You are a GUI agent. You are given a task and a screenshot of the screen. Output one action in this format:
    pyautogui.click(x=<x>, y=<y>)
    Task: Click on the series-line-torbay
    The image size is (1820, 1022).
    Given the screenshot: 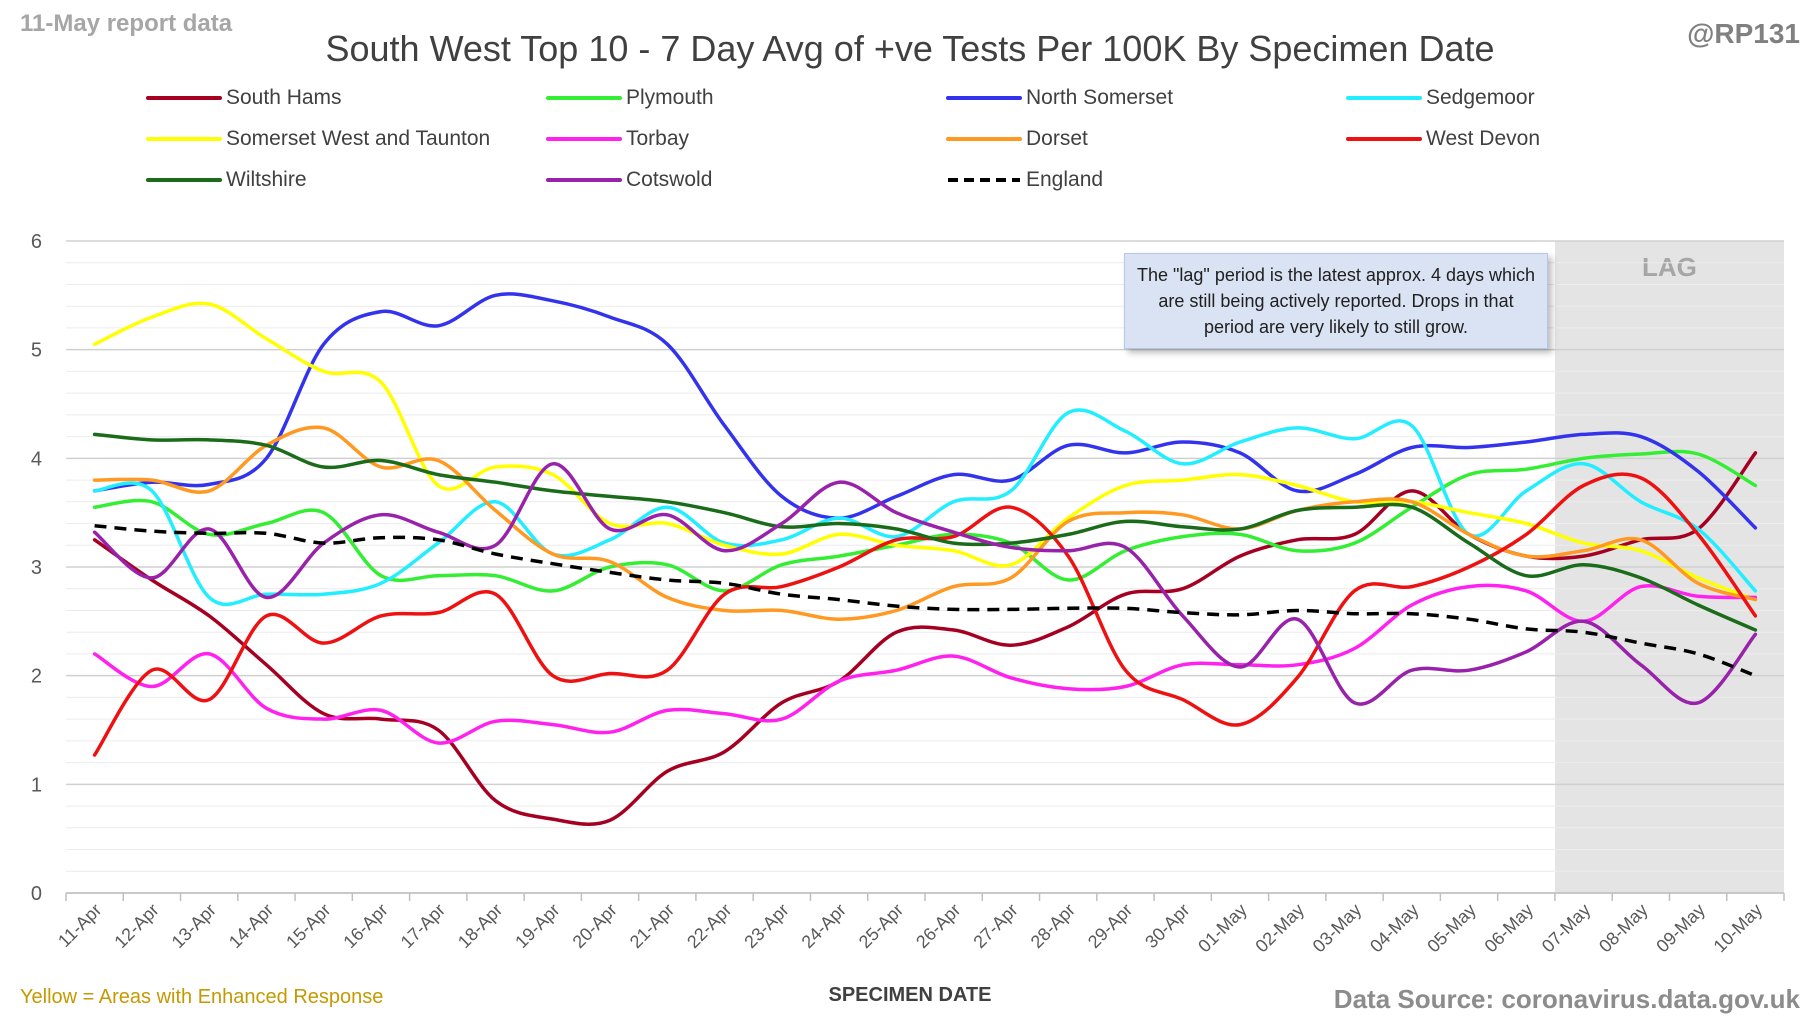 What is the action you would take?
    pyautogui.click(x=925, y=664)
    